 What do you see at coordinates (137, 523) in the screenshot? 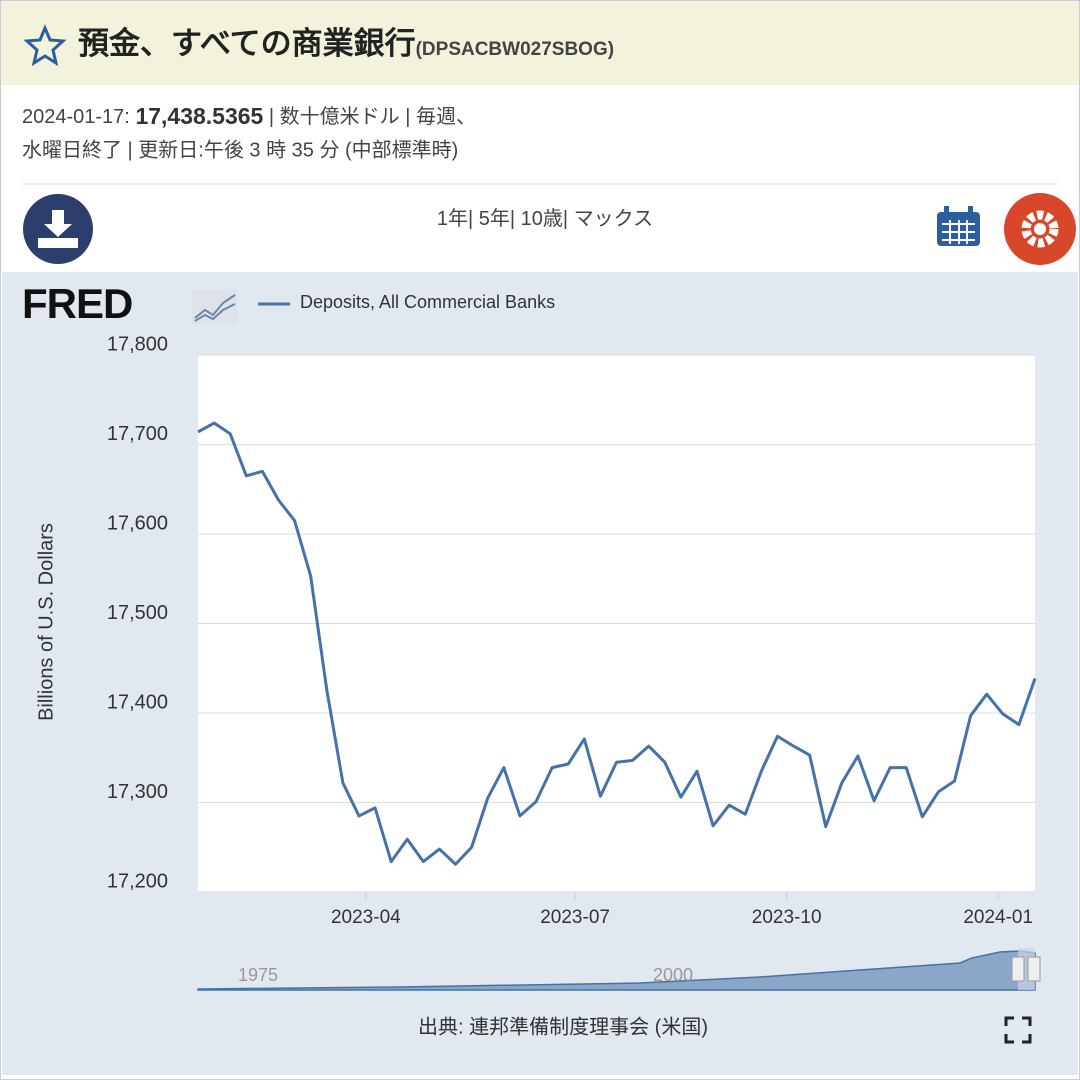
I see `y-tick-label: 17,600` at bounding box center [137, 523].